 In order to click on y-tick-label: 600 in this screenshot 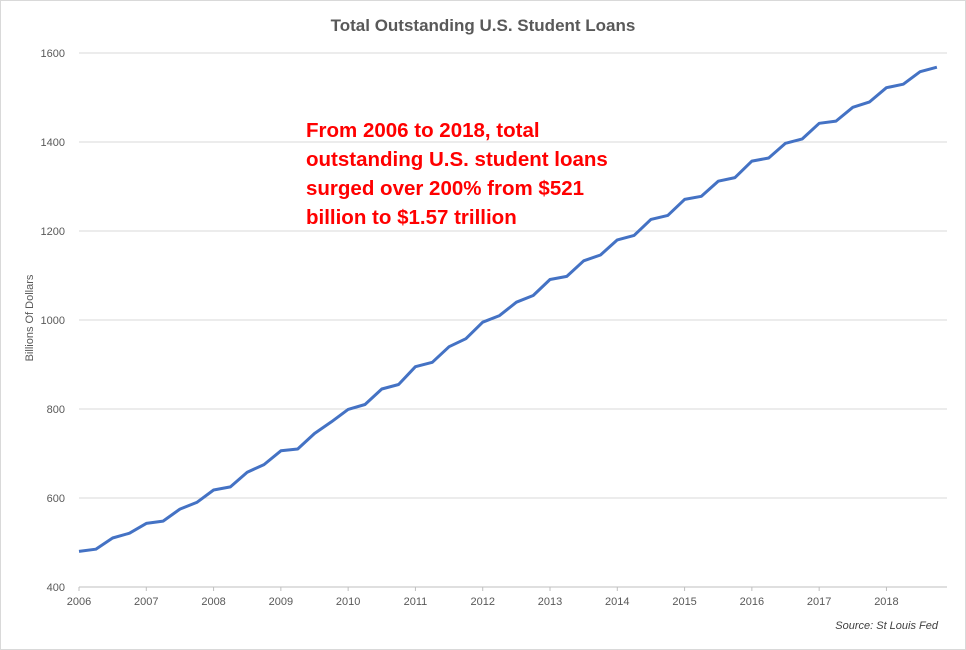, I will do `click(56, 499)`.